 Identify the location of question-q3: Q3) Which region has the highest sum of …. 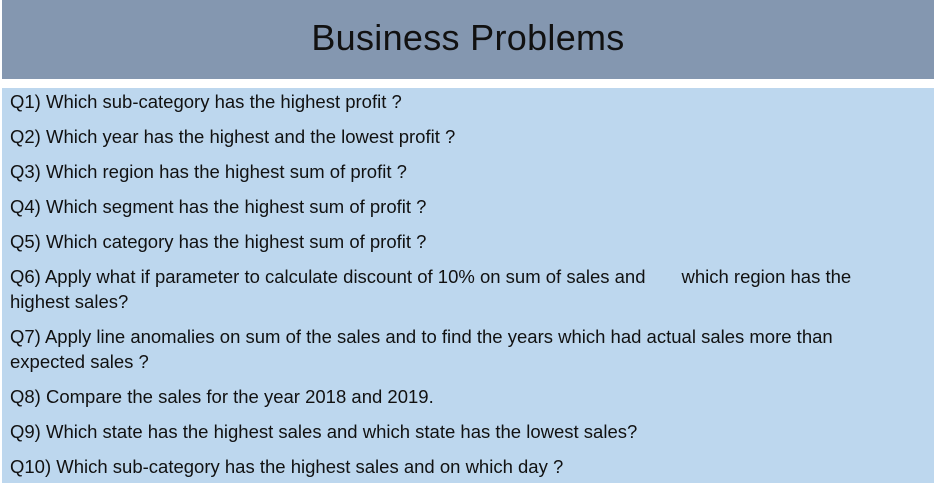
(208, 171).